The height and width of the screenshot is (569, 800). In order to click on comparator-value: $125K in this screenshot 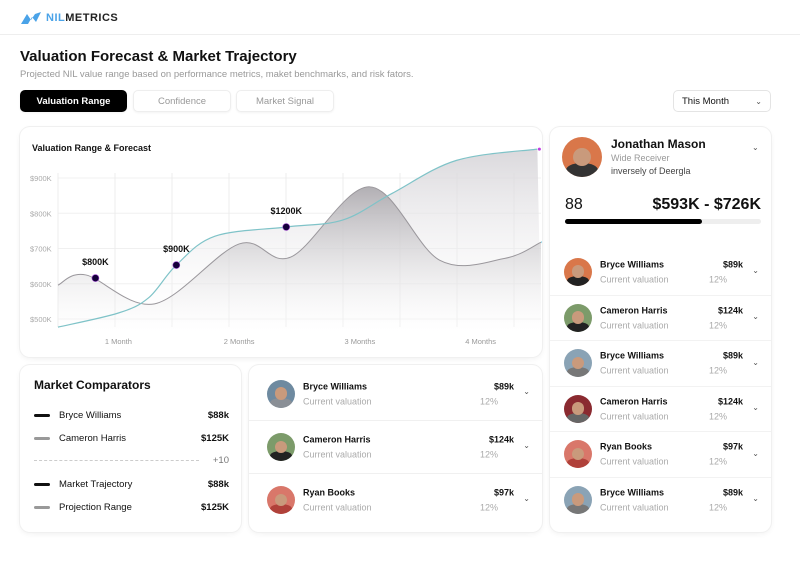, I will do `click(215, 507)`.